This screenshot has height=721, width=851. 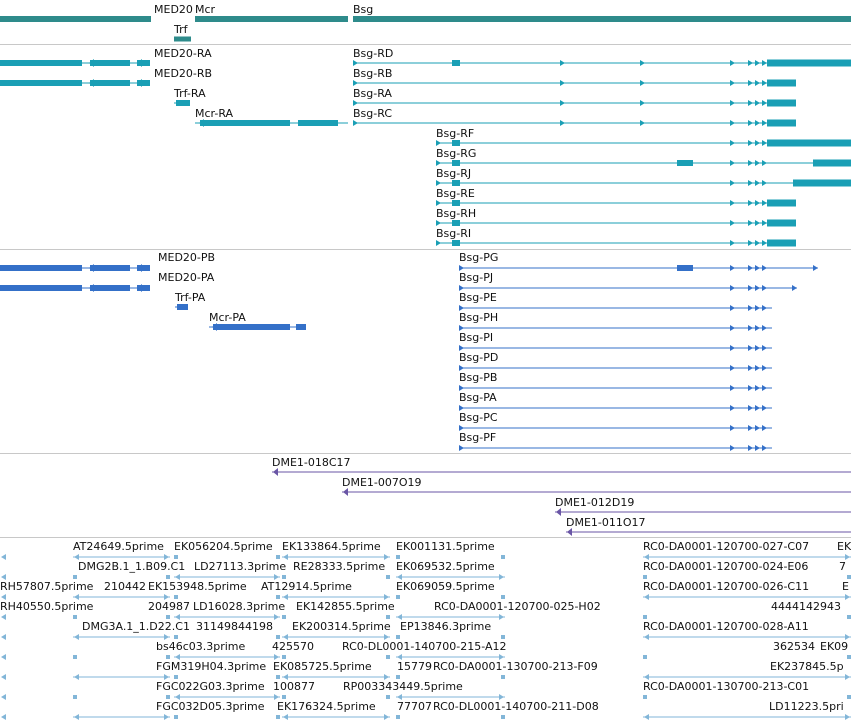 What do you see at coordinates (478, 437) in the screenshot?
I see `protein-label: Bsg-PF` at bounding box center [478, 437].